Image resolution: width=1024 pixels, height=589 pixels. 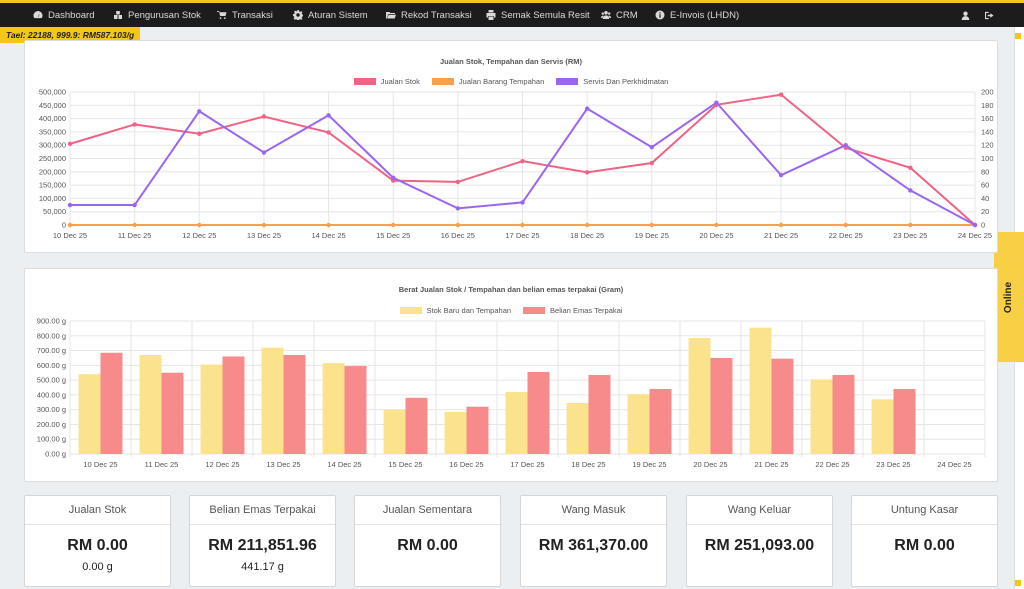 I want to click on nav-dashboard: Dashboard, so click(x=63, y=15).